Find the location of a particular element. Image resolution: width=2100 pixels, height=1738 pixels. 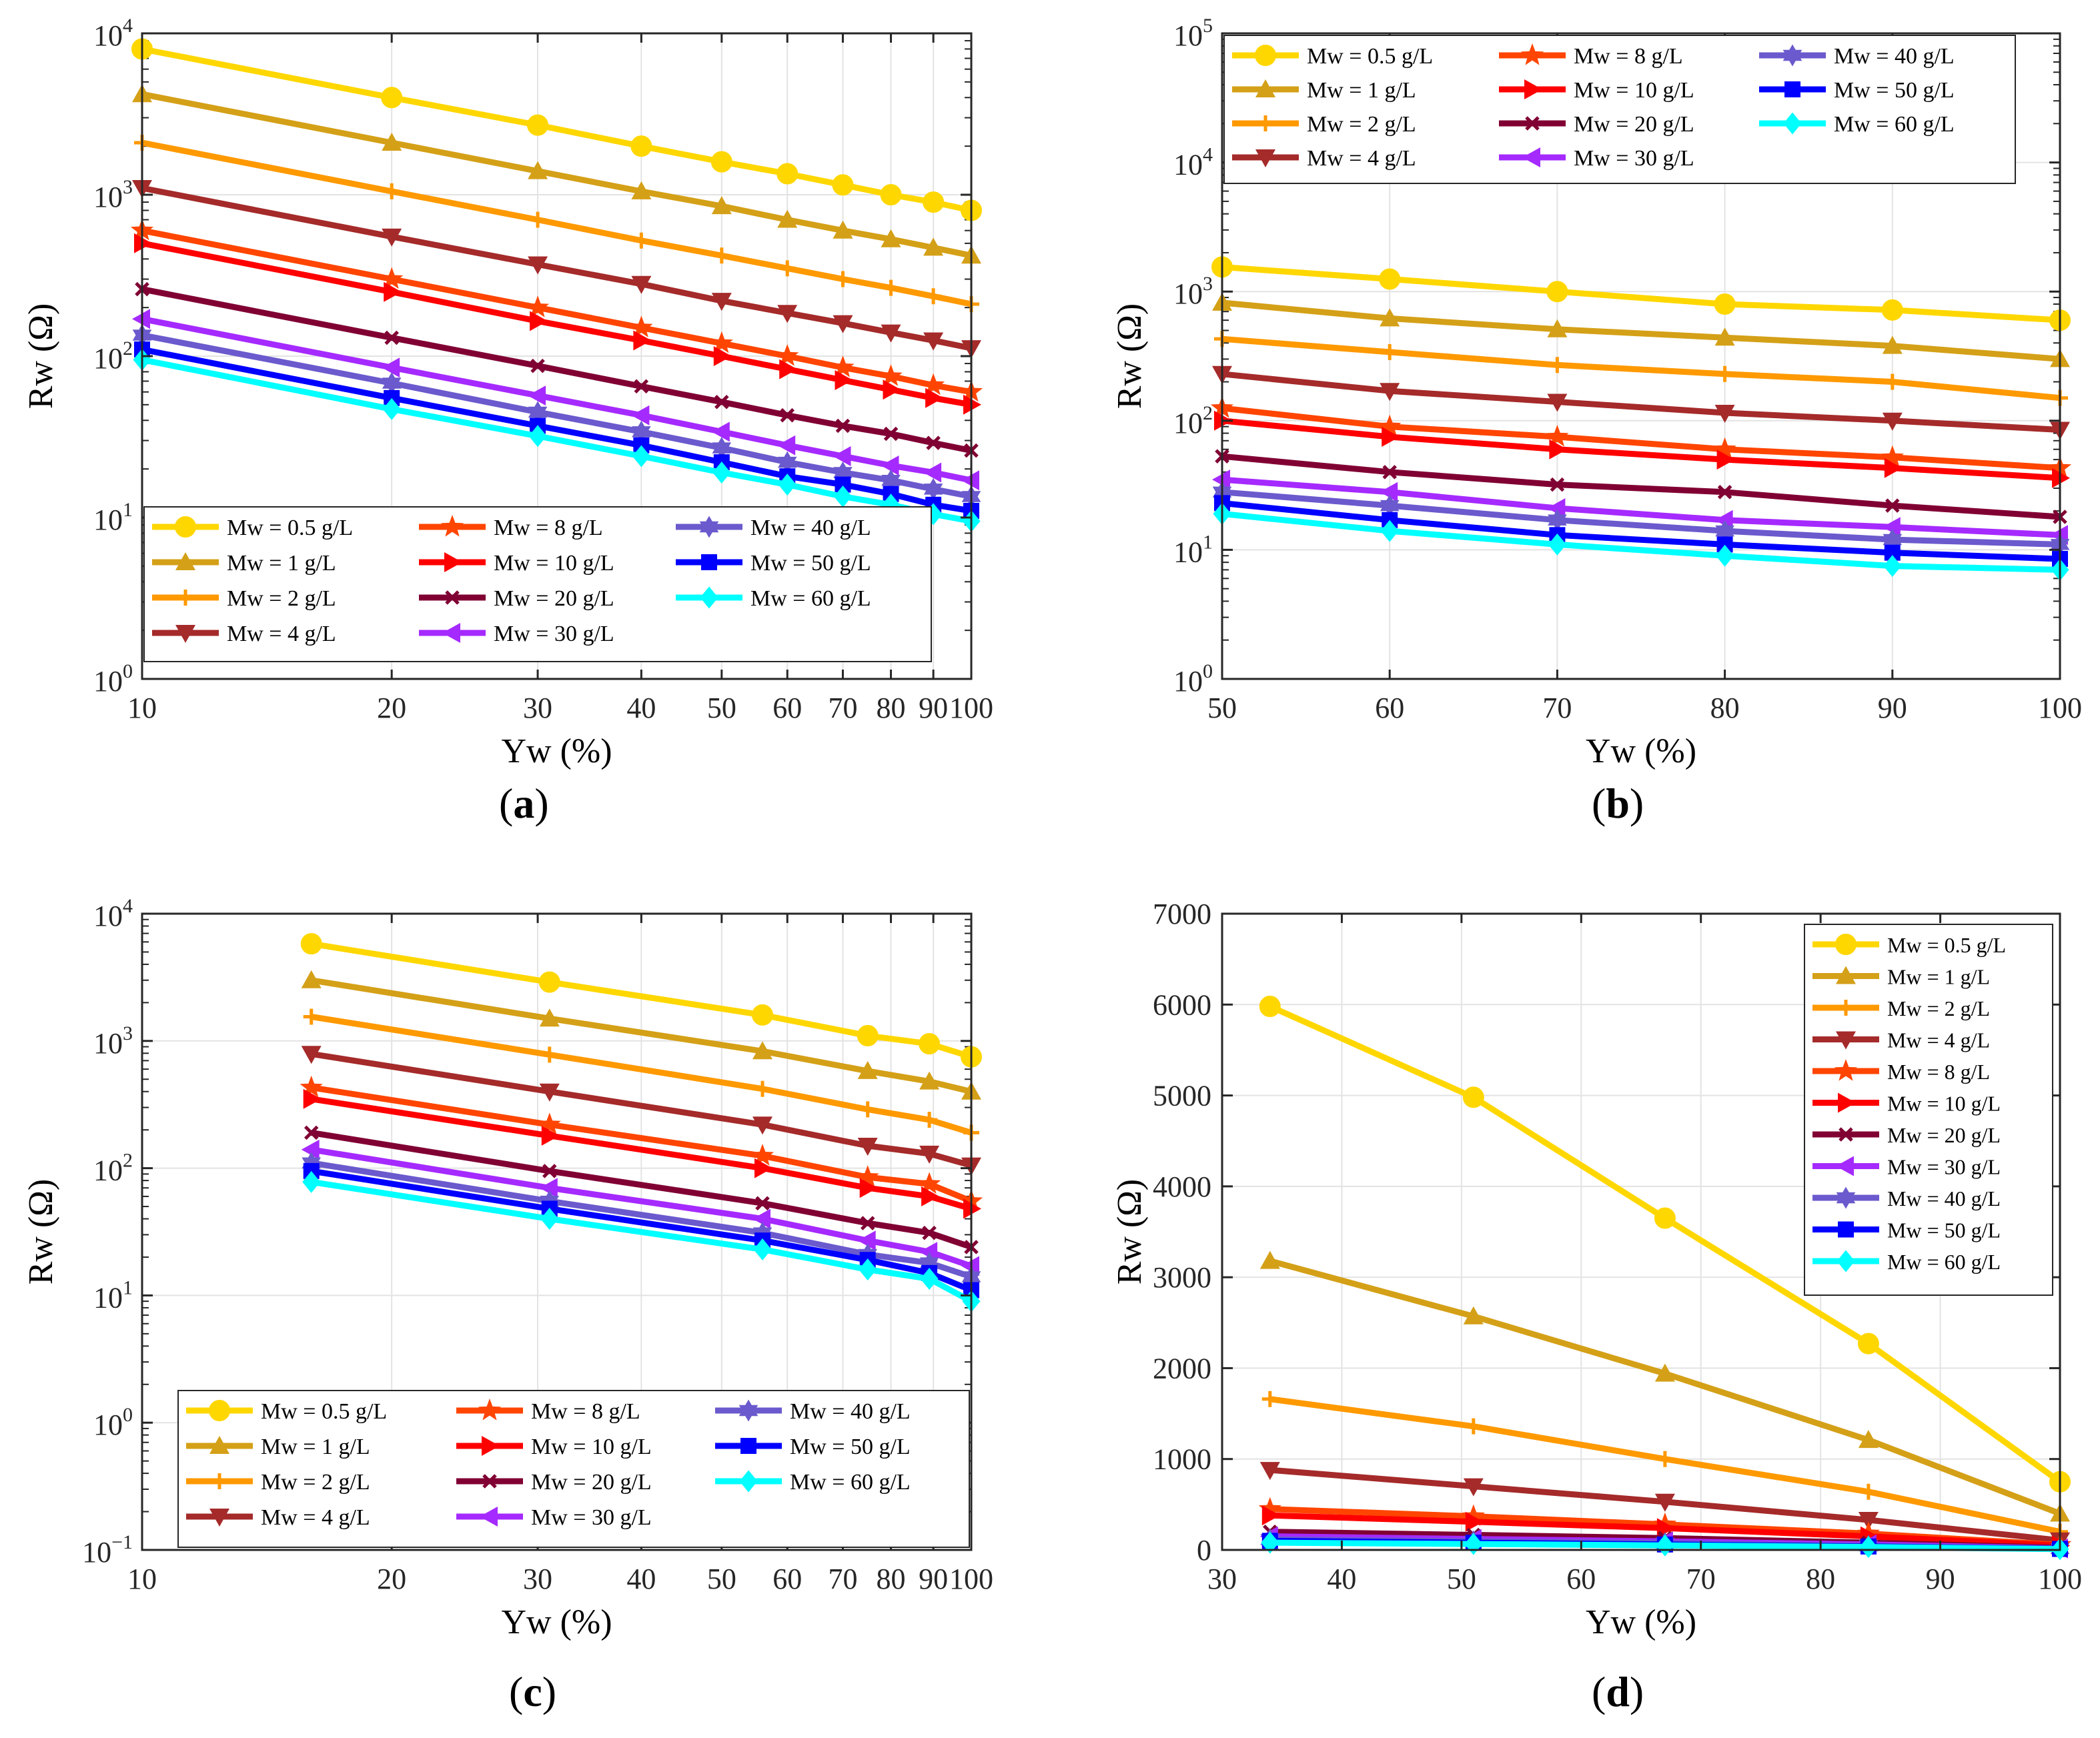

y-axis-label-d: Rw (Ω) is located at coordinates (1130, 1232).